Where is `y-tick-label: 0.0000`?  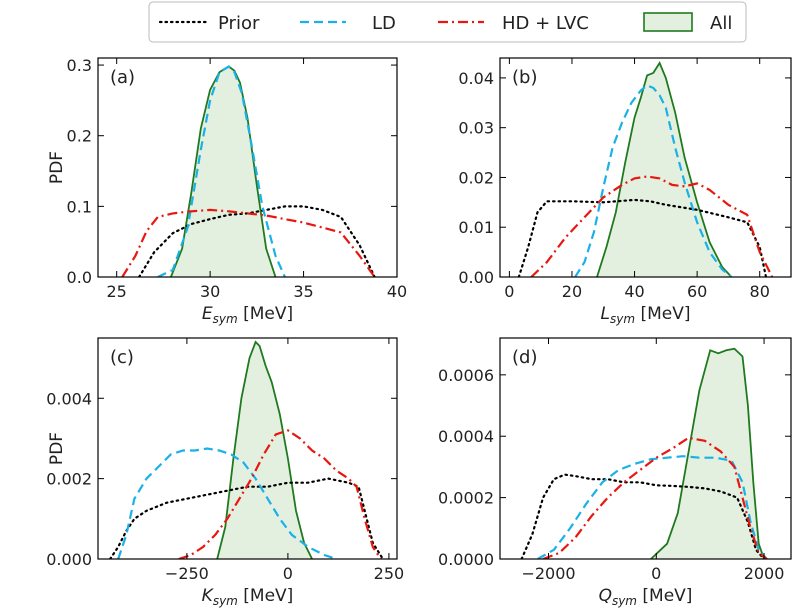 y-tick-label: 0.0000 is located at coordinates (466, 559).